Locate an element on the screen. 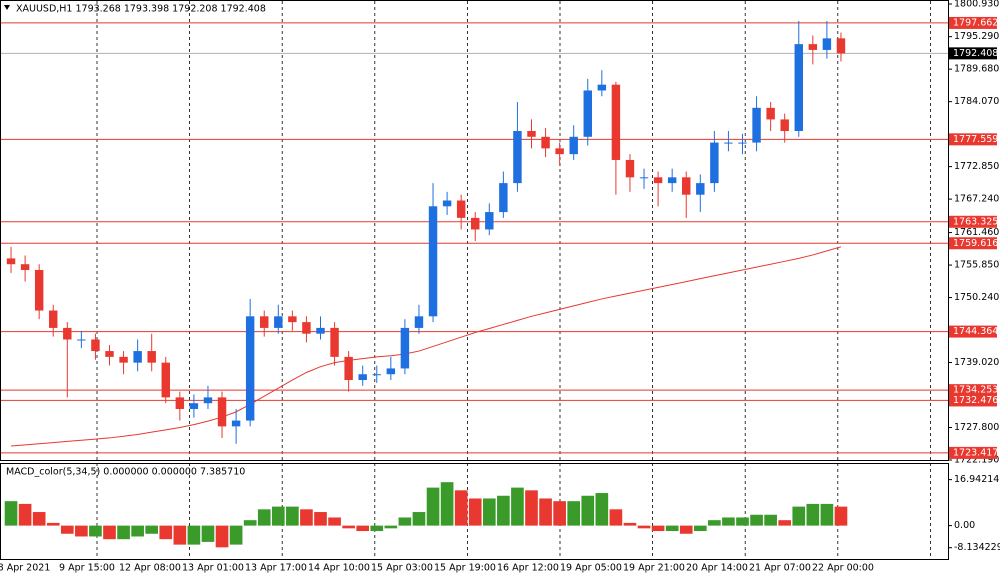 Image resolution: width=1000 pixels, height=582 pixels. level-label: 1763.325 is located at coordinates (975, 221).